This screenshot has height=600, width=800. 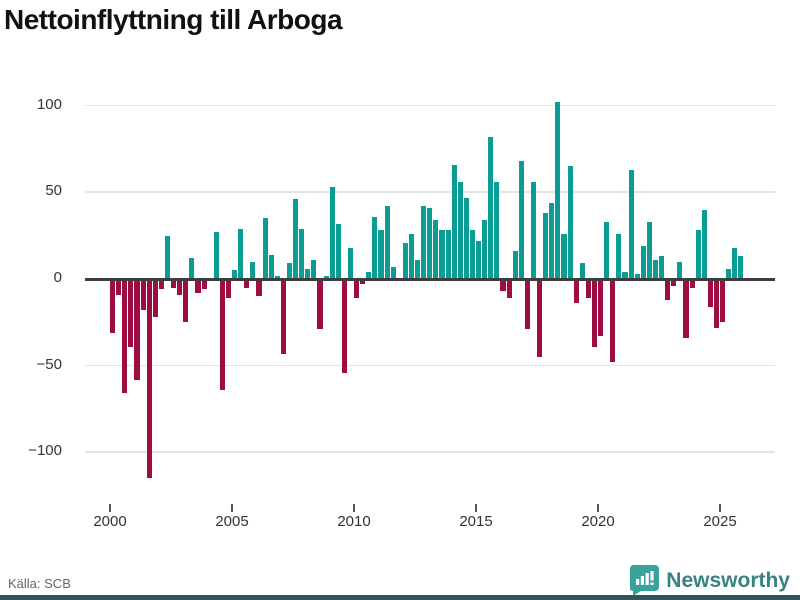 I want to click on x-axis-label: 2025, so click(x=720, y=521).